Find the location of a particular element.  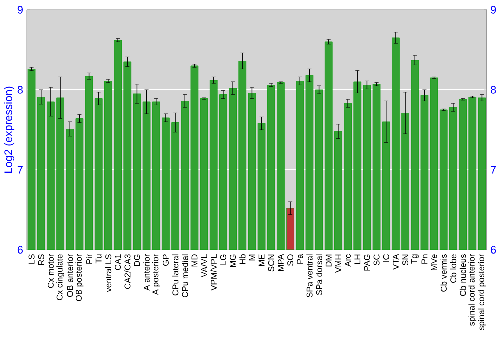

x-tick-label: MPA is located at coordinates (281, 263).